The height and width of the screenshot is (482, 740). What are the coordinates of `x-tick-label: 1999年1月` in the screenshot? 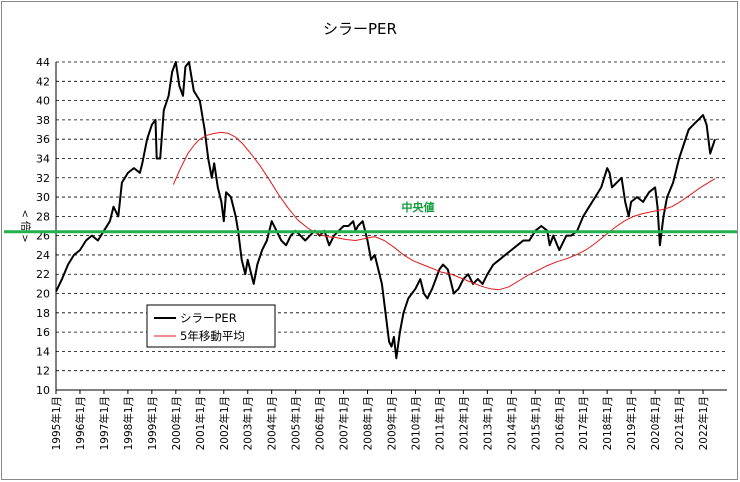 It's located at (152, 423).